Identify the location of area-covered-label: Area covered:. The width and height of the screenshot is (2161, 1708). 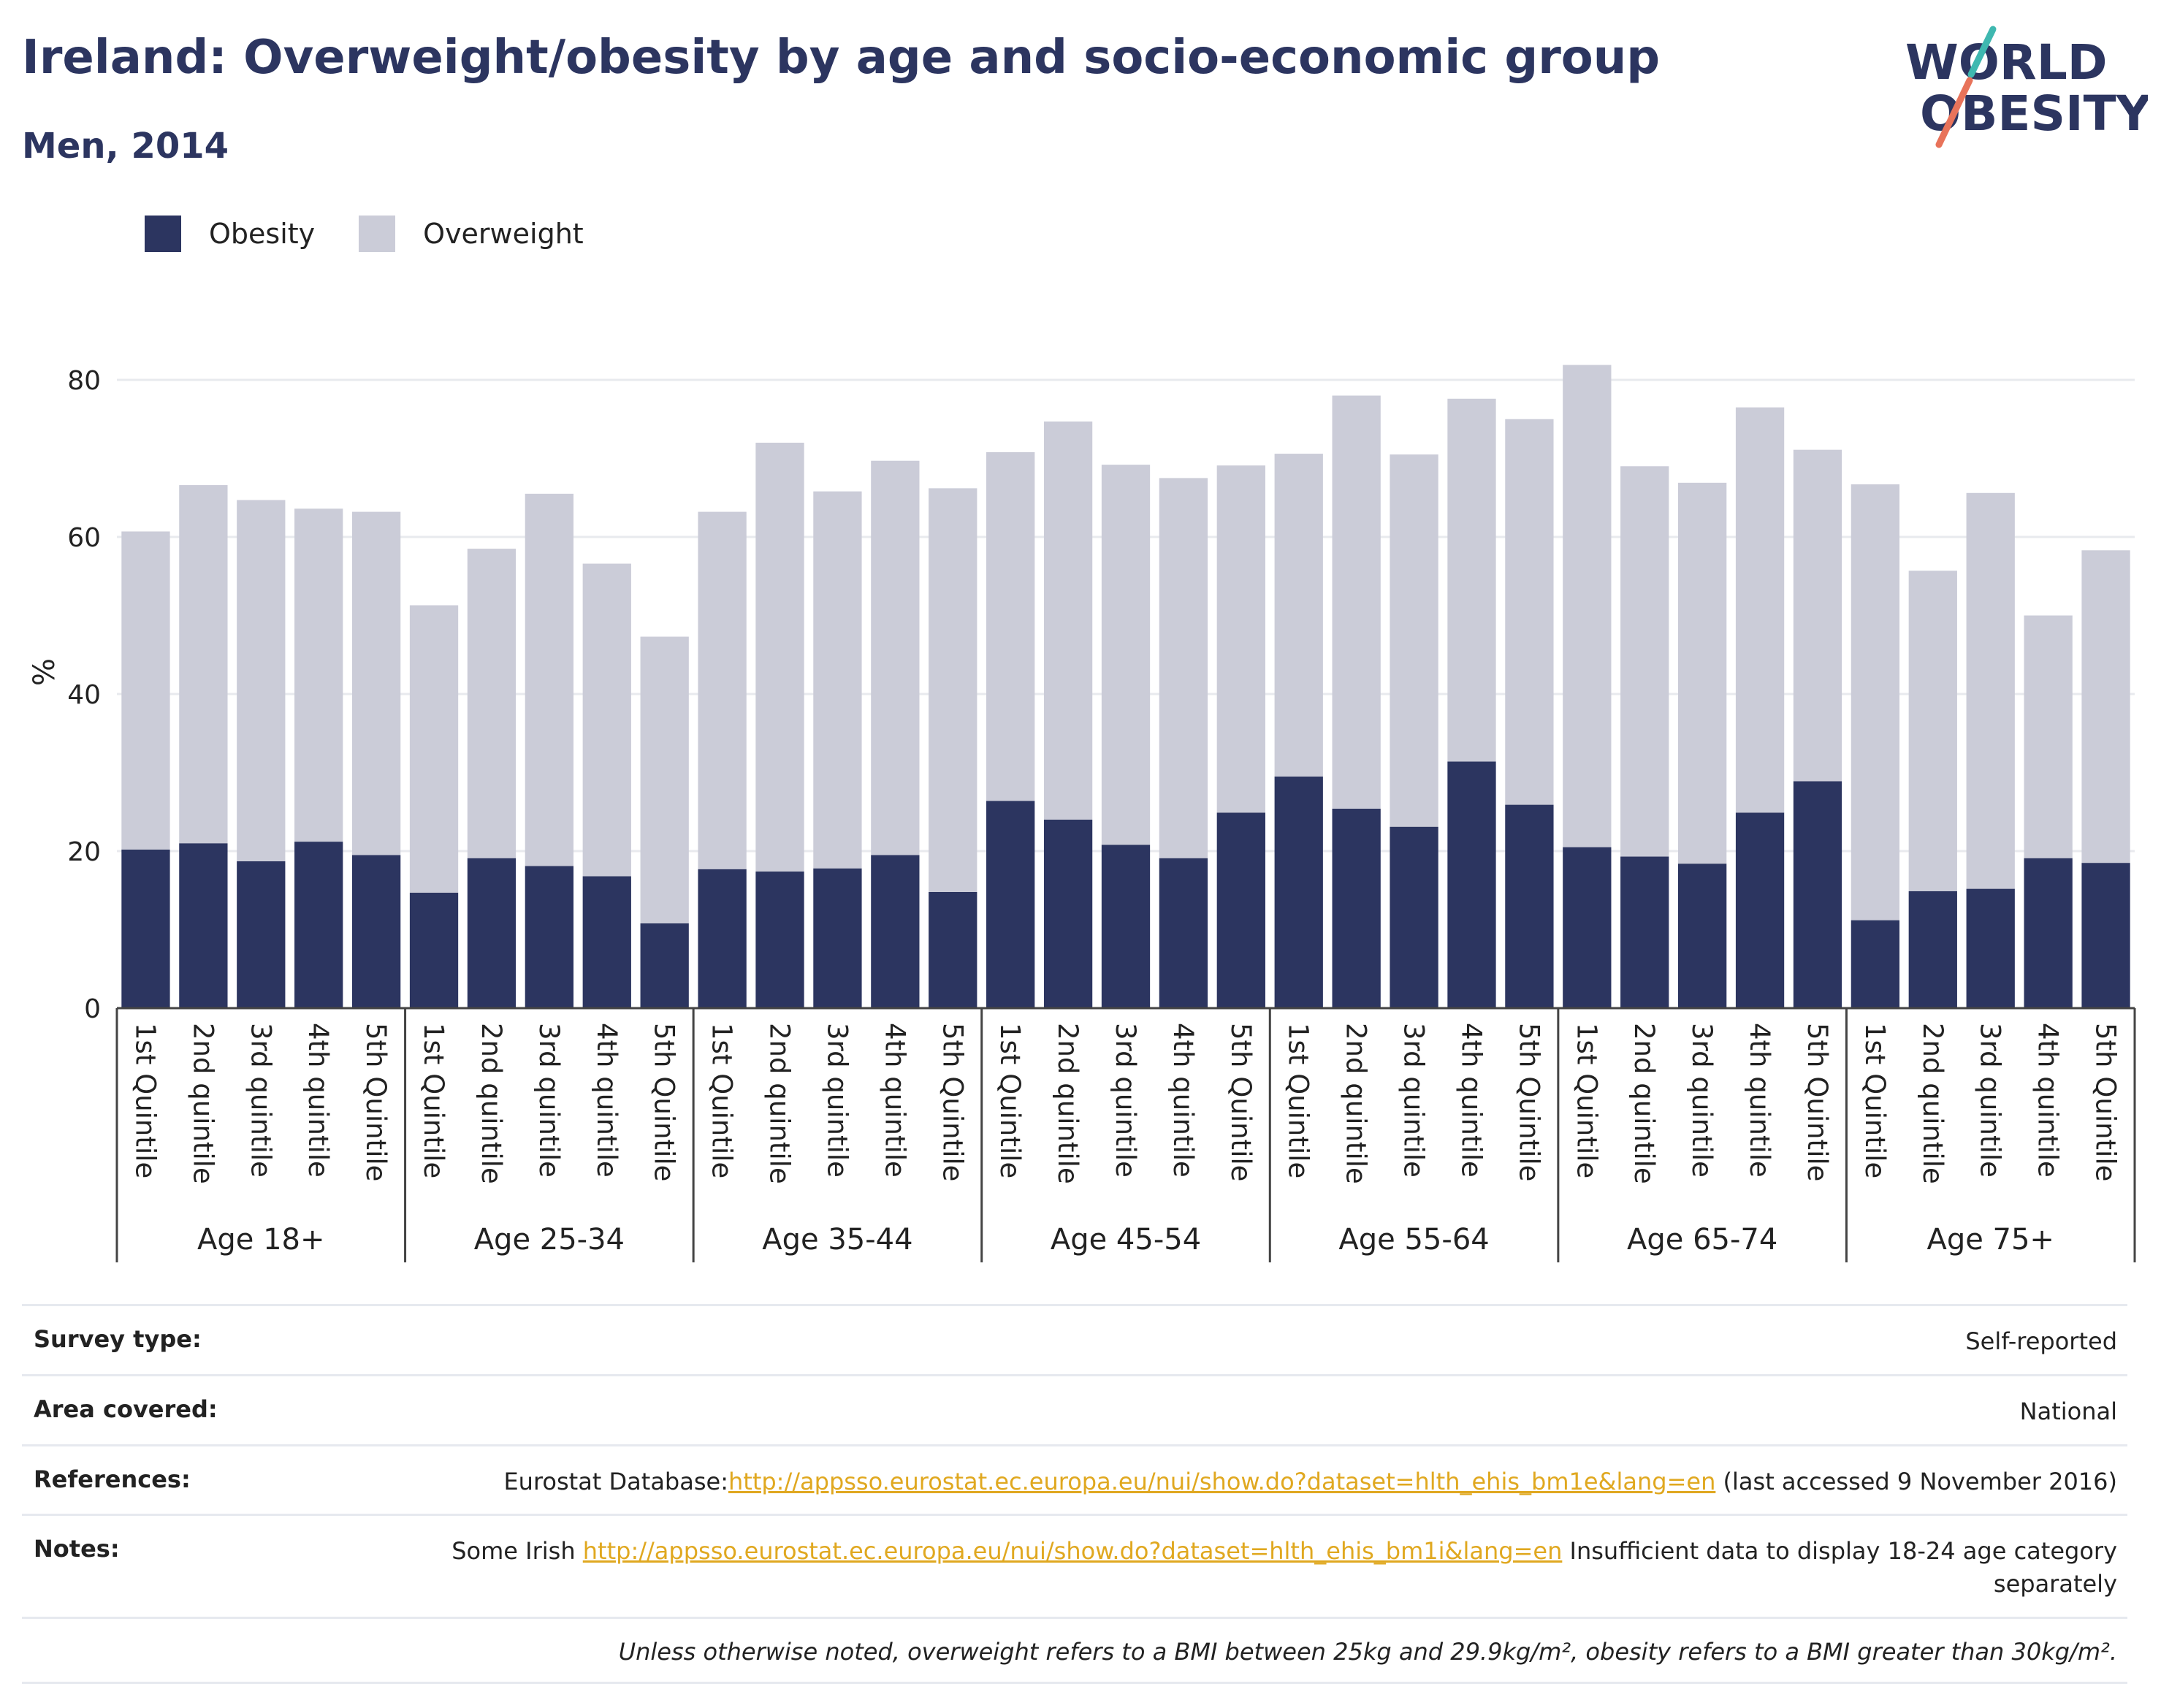
(126, 1409).